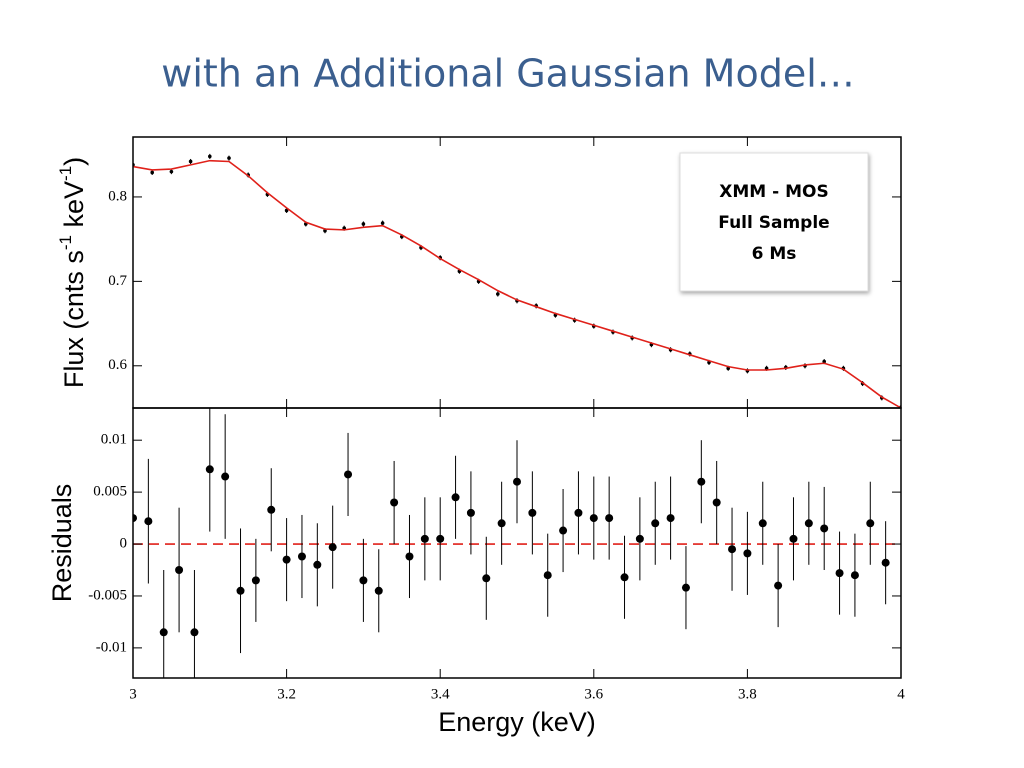  I want to click on x-axis-label: Energy (keV), so click(517, 722).